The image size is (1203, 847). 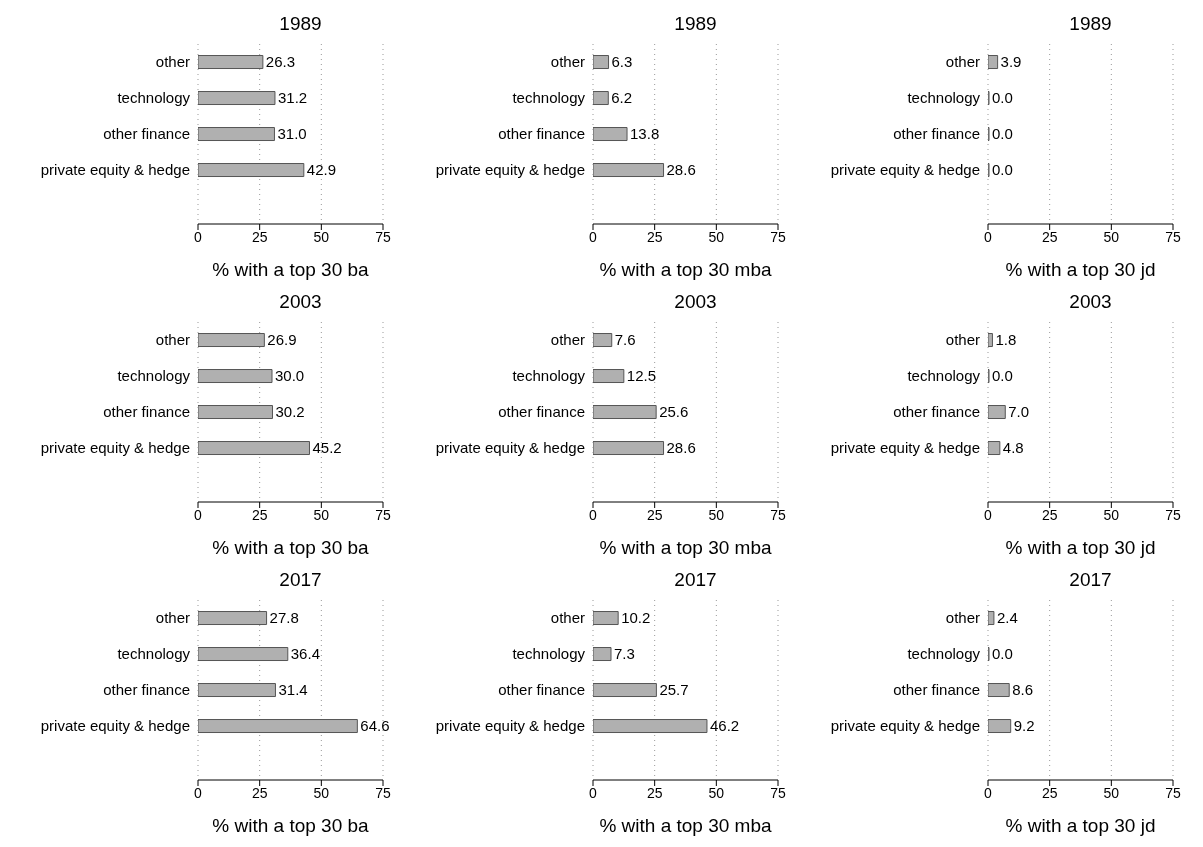 I want to click on data-label: 26.3, so click(x=280, y=62).